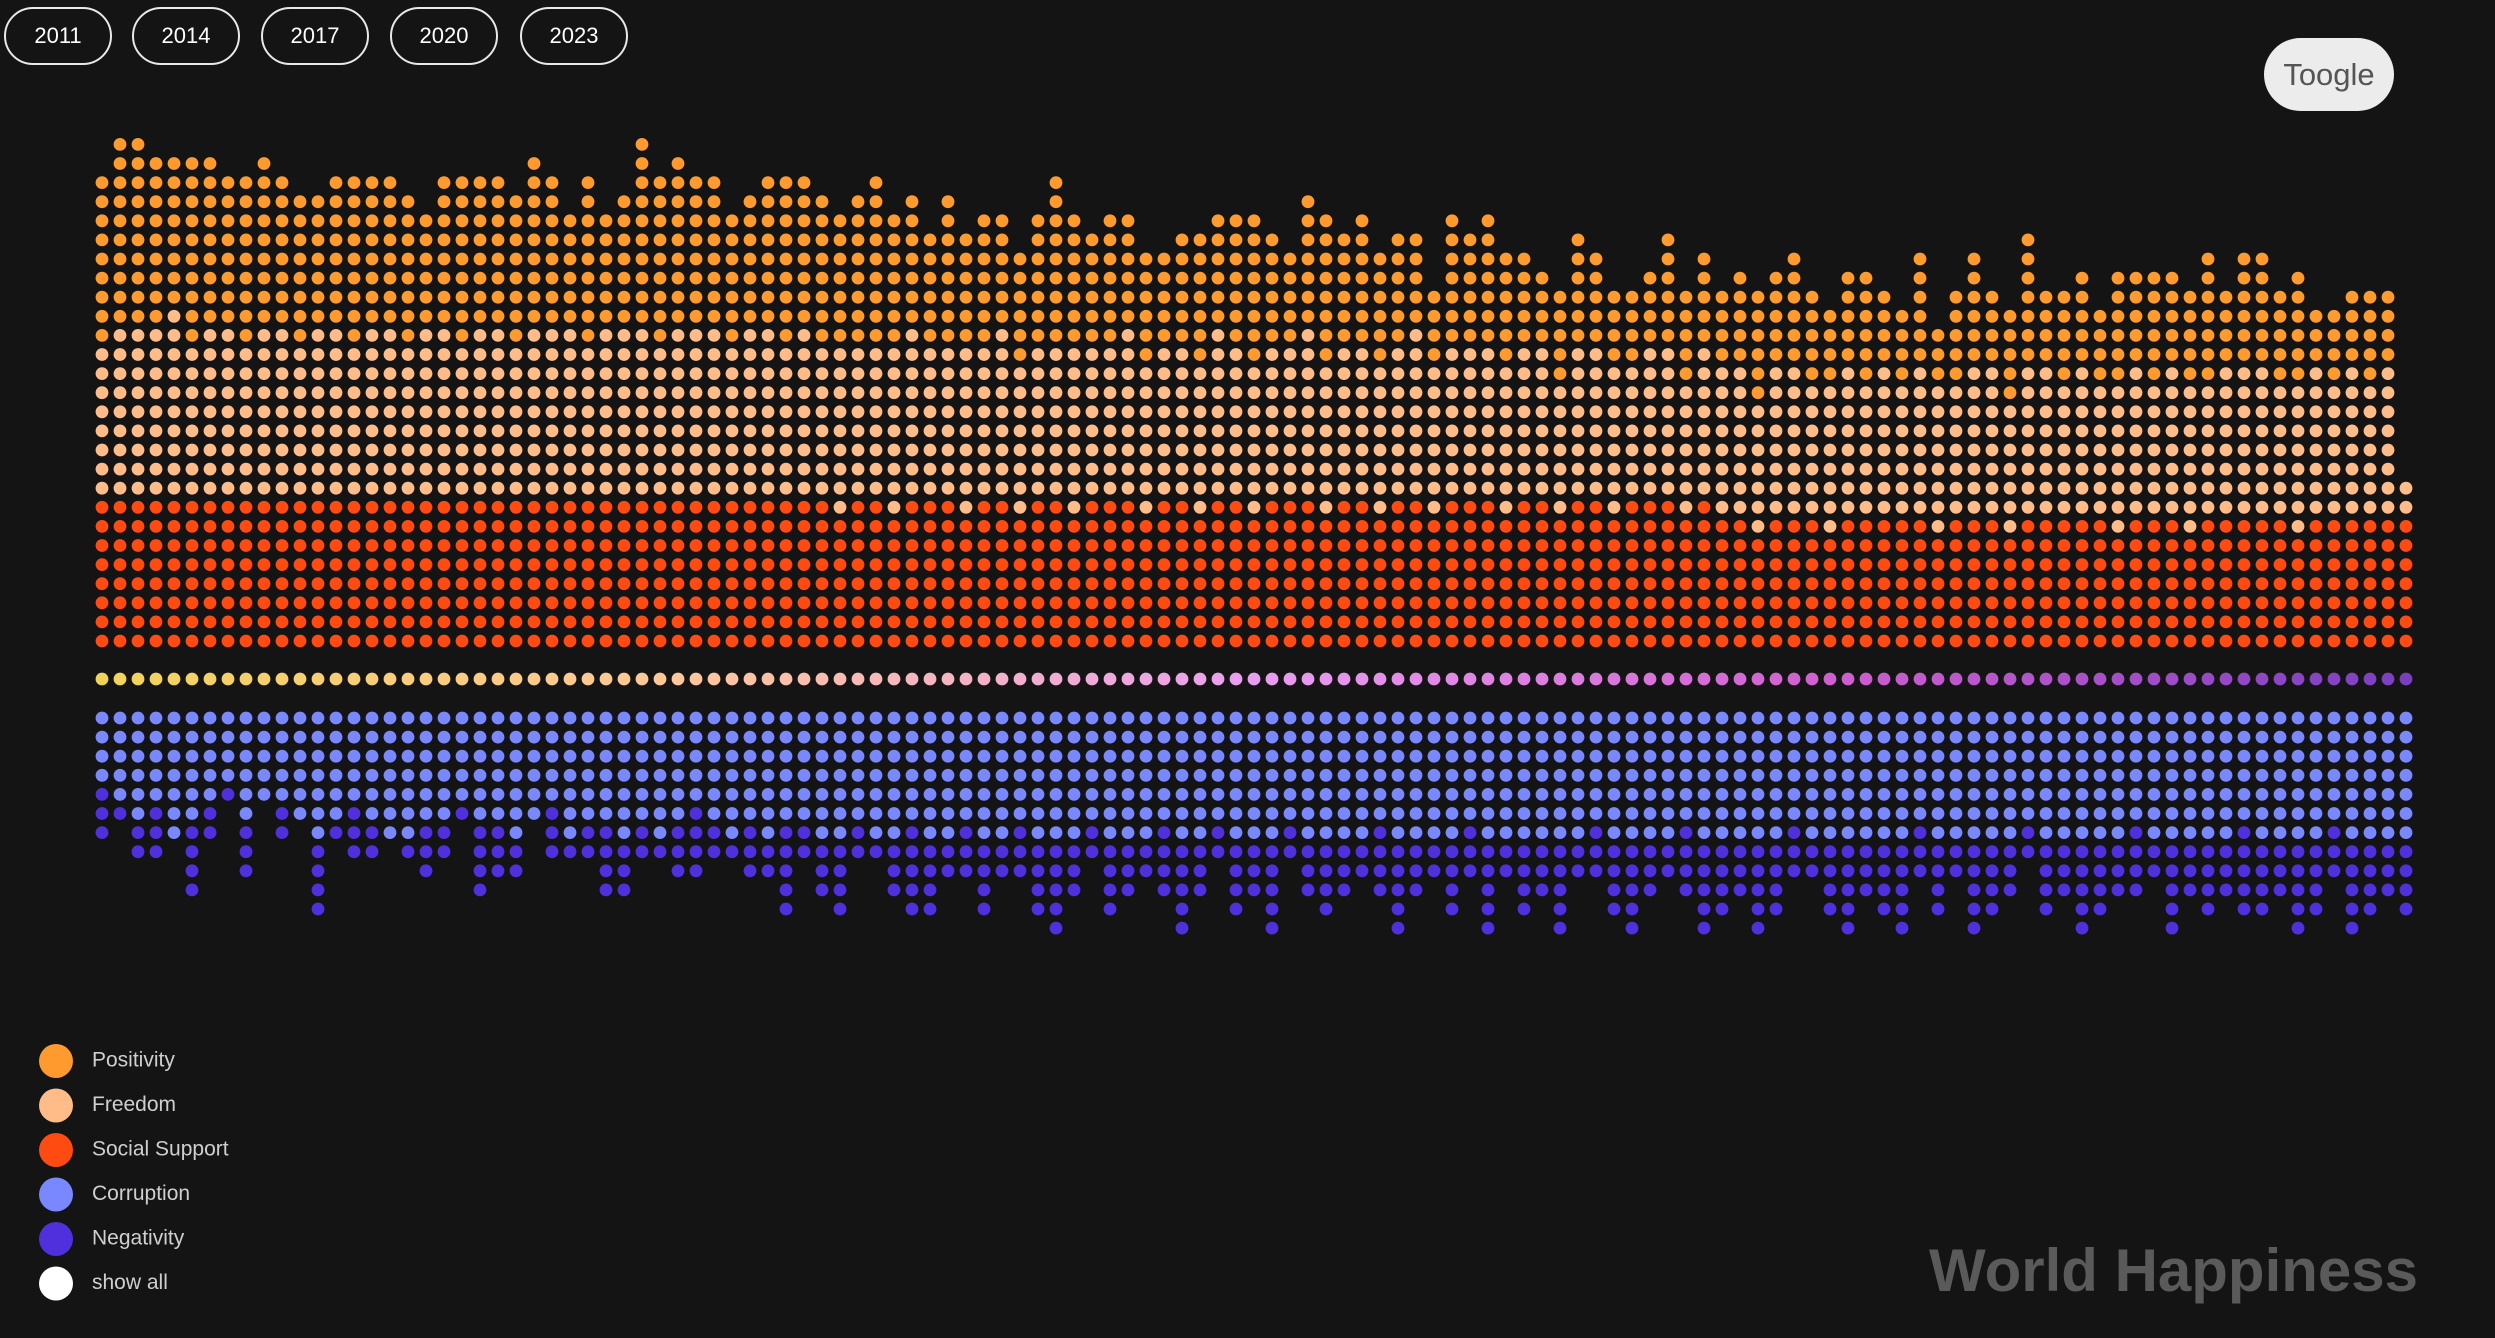 This screenshot has height=1338, width=2495. I want to click on legend-label: Freedom, so click(134, 1104).